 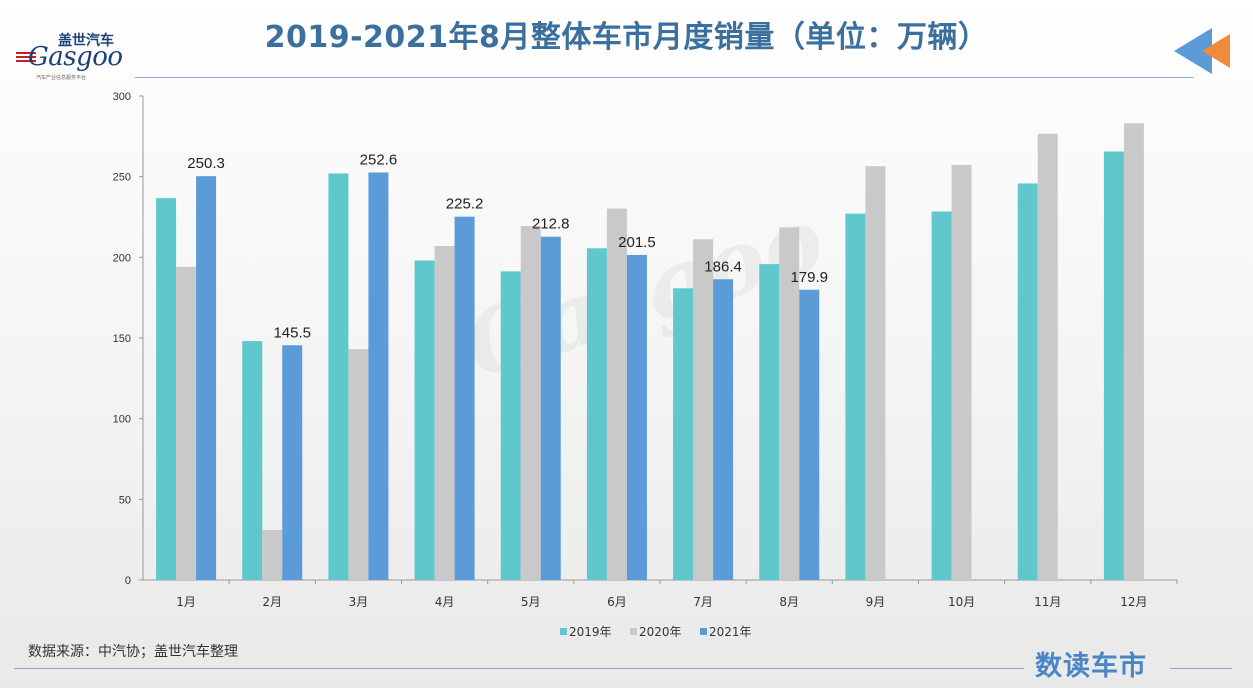 What do you see at coordinates (789, 602) in the screenshot?
I see `x-tick-label: 8月` at bounding box center [789, 602].